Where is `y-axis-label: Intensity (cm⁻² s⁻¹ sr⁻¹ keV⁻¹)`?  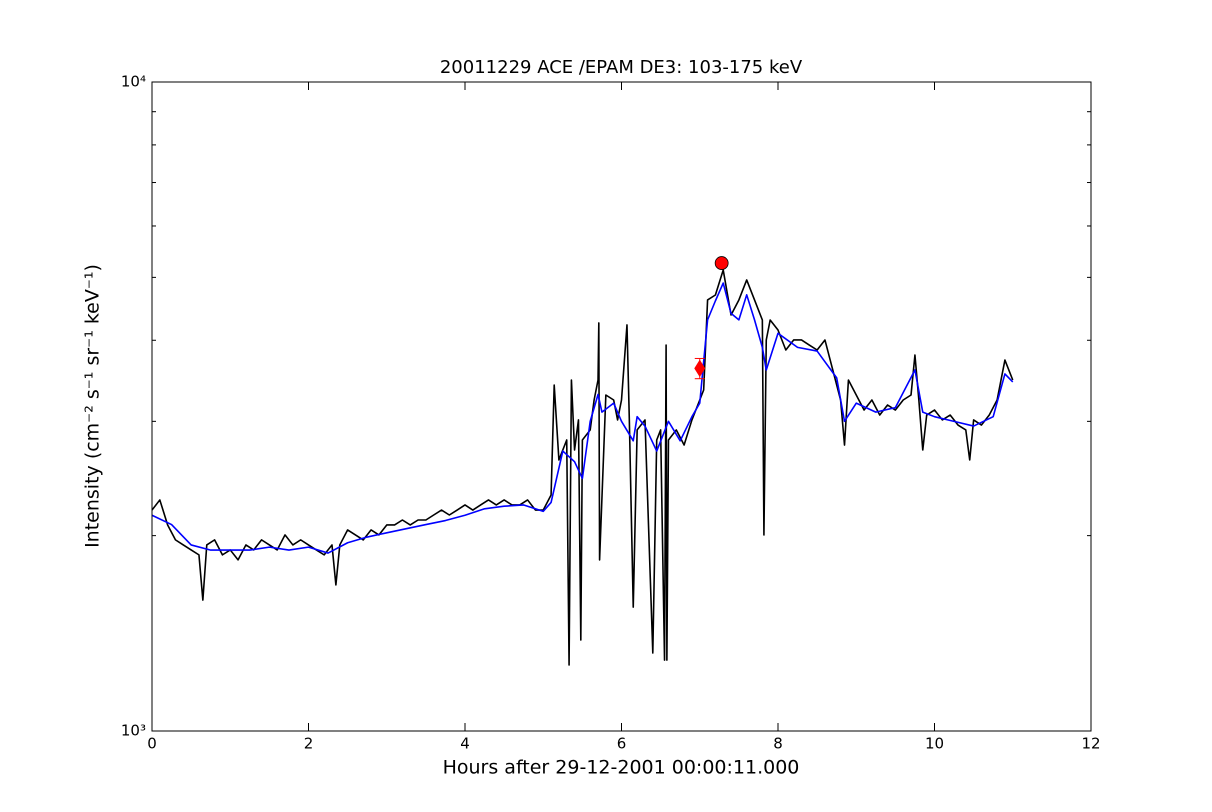 y-axis-label: Intensity (cm⁻² s⁻¹ sr⁻¹ keV⁻¹) is located at coordinates (93, 406).